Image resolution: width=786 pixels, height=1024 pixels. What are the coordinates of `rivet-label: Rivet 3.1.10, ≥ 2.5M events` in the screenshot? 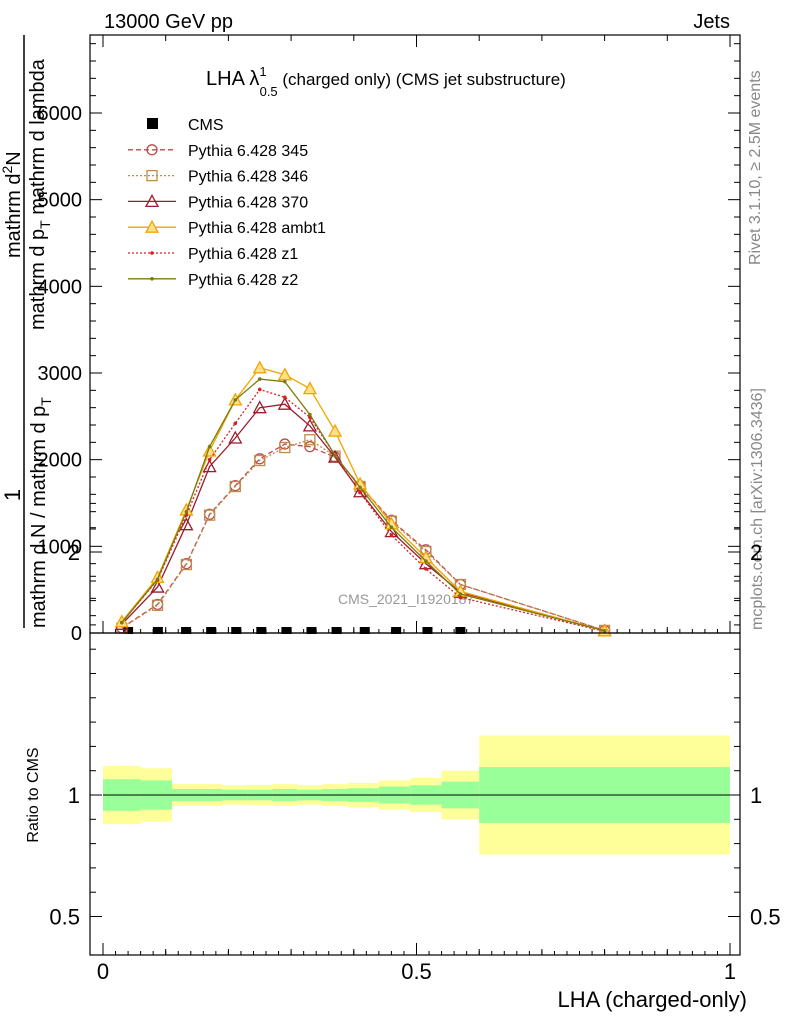 It's located at (755, 167).